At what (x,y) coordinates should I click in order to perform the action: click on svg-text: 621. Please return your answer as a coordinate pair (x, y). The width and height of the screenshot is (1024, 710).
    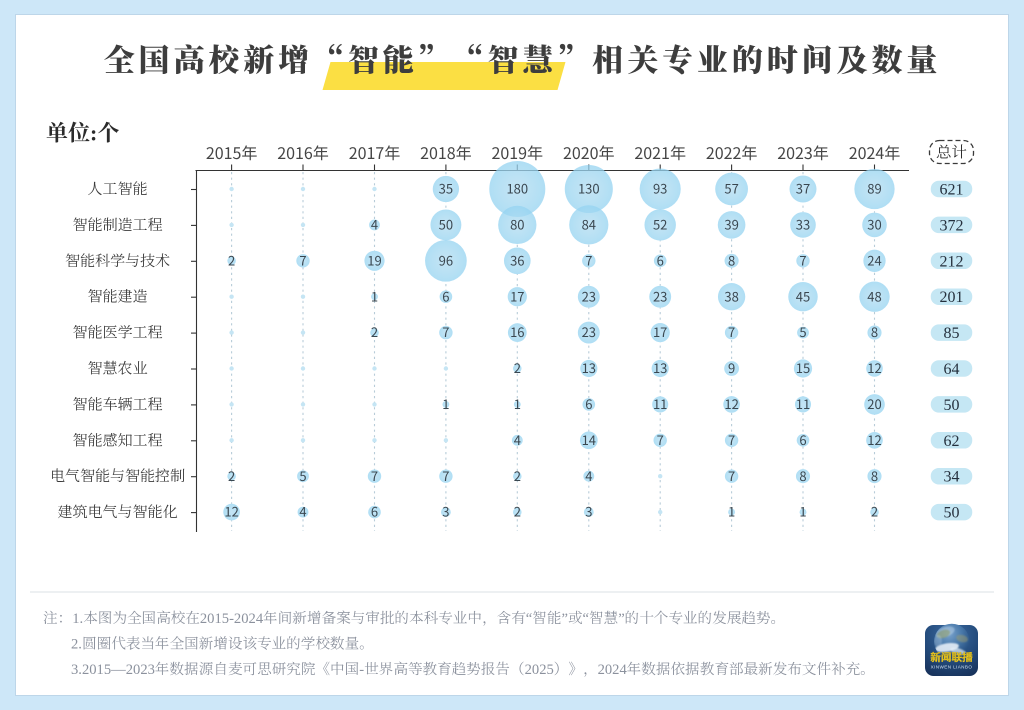
    Looking at the image, I should click on (952, 190).